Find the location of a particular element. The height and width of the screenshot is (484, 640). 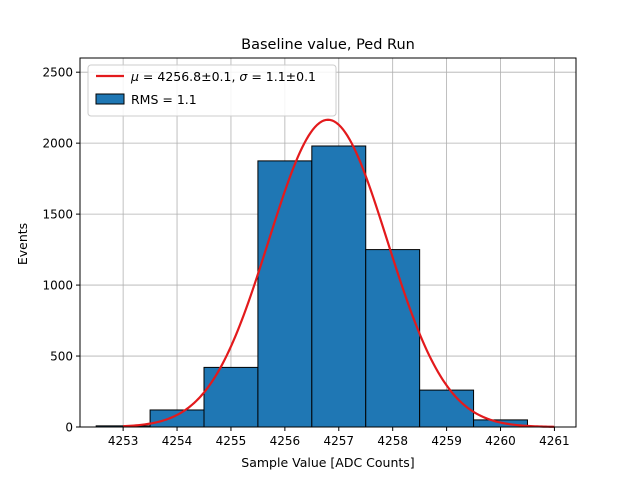

legend-hist-label: RMS = 1.1 is located at coordinates (164, 99).